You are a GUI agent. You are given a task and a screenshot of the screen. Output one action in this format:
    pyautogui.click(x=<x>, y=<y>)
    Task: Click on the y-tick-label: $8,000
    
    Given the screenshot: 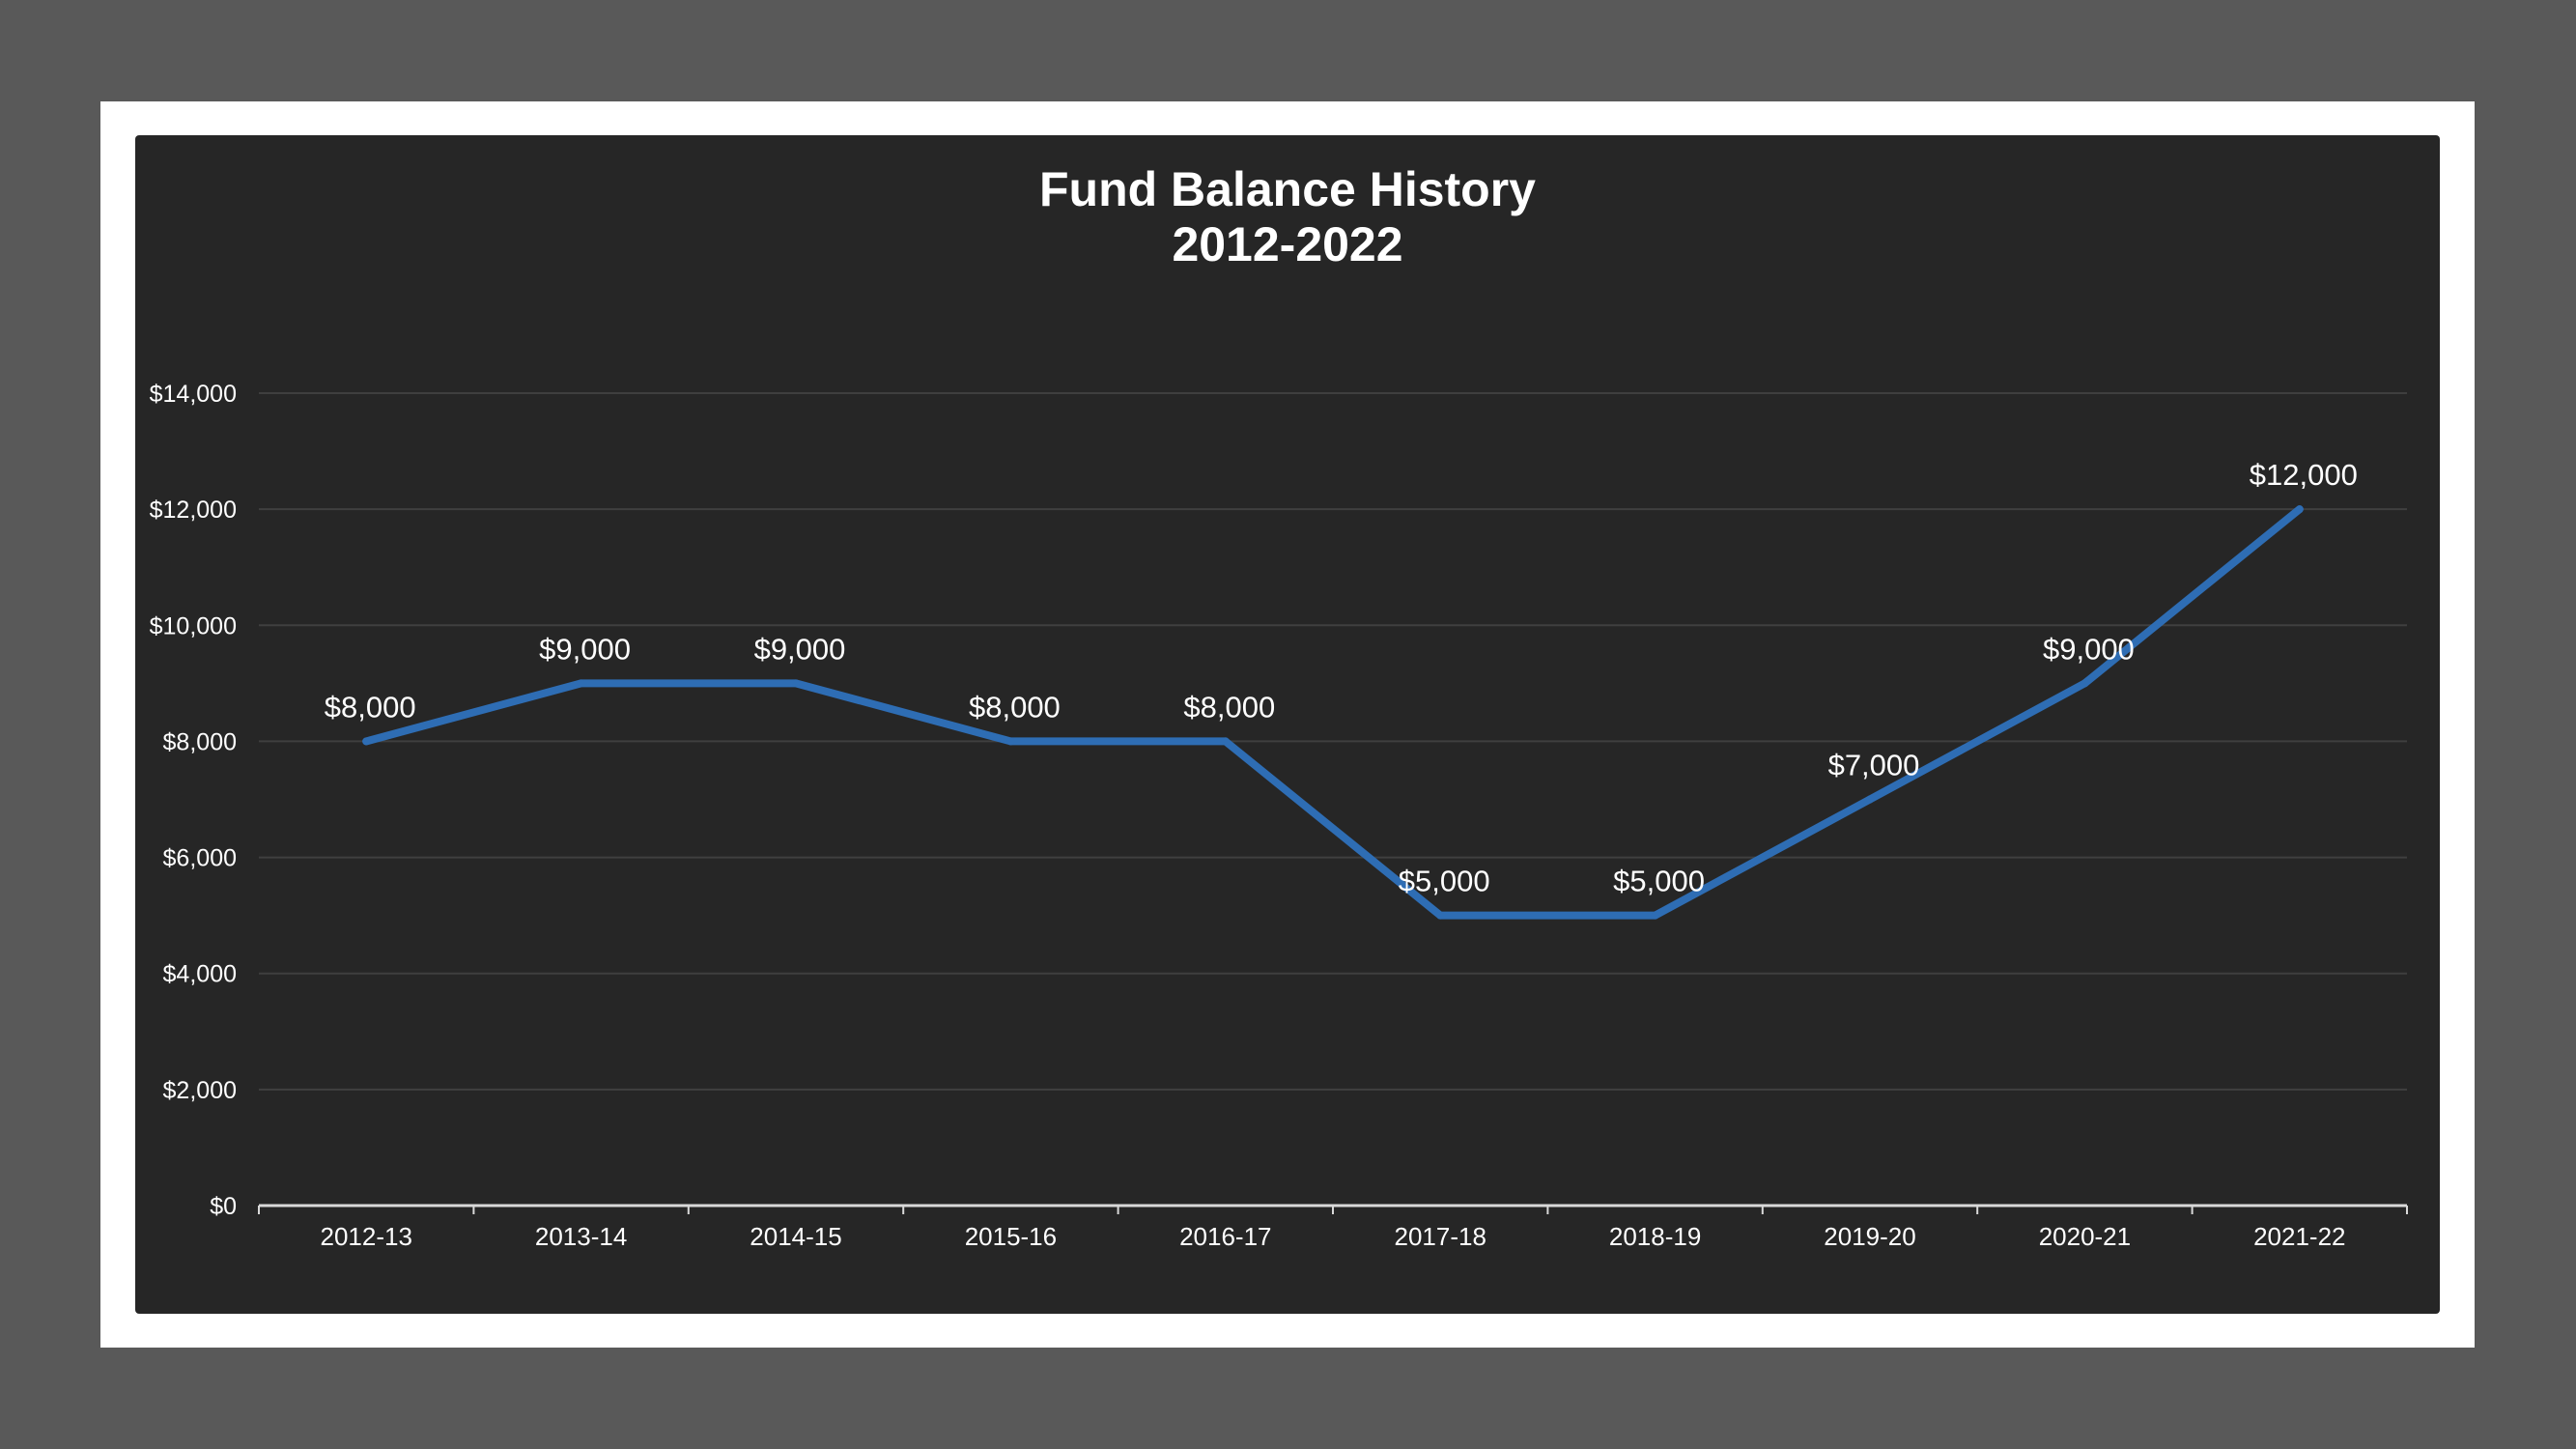 What is the action you would take?
    pyautogui.click(x=200, y=741)
    